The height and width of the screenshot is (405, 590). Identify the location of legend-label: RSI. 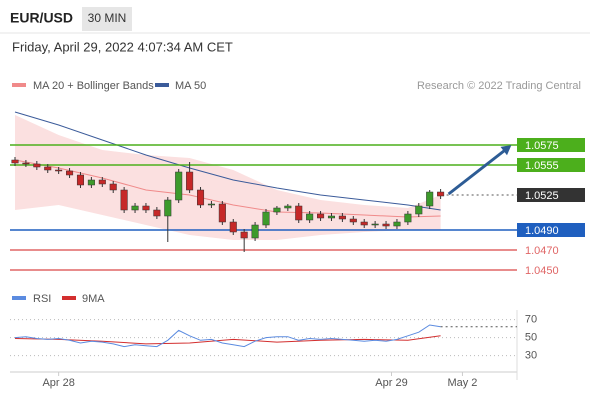
(42, 299).